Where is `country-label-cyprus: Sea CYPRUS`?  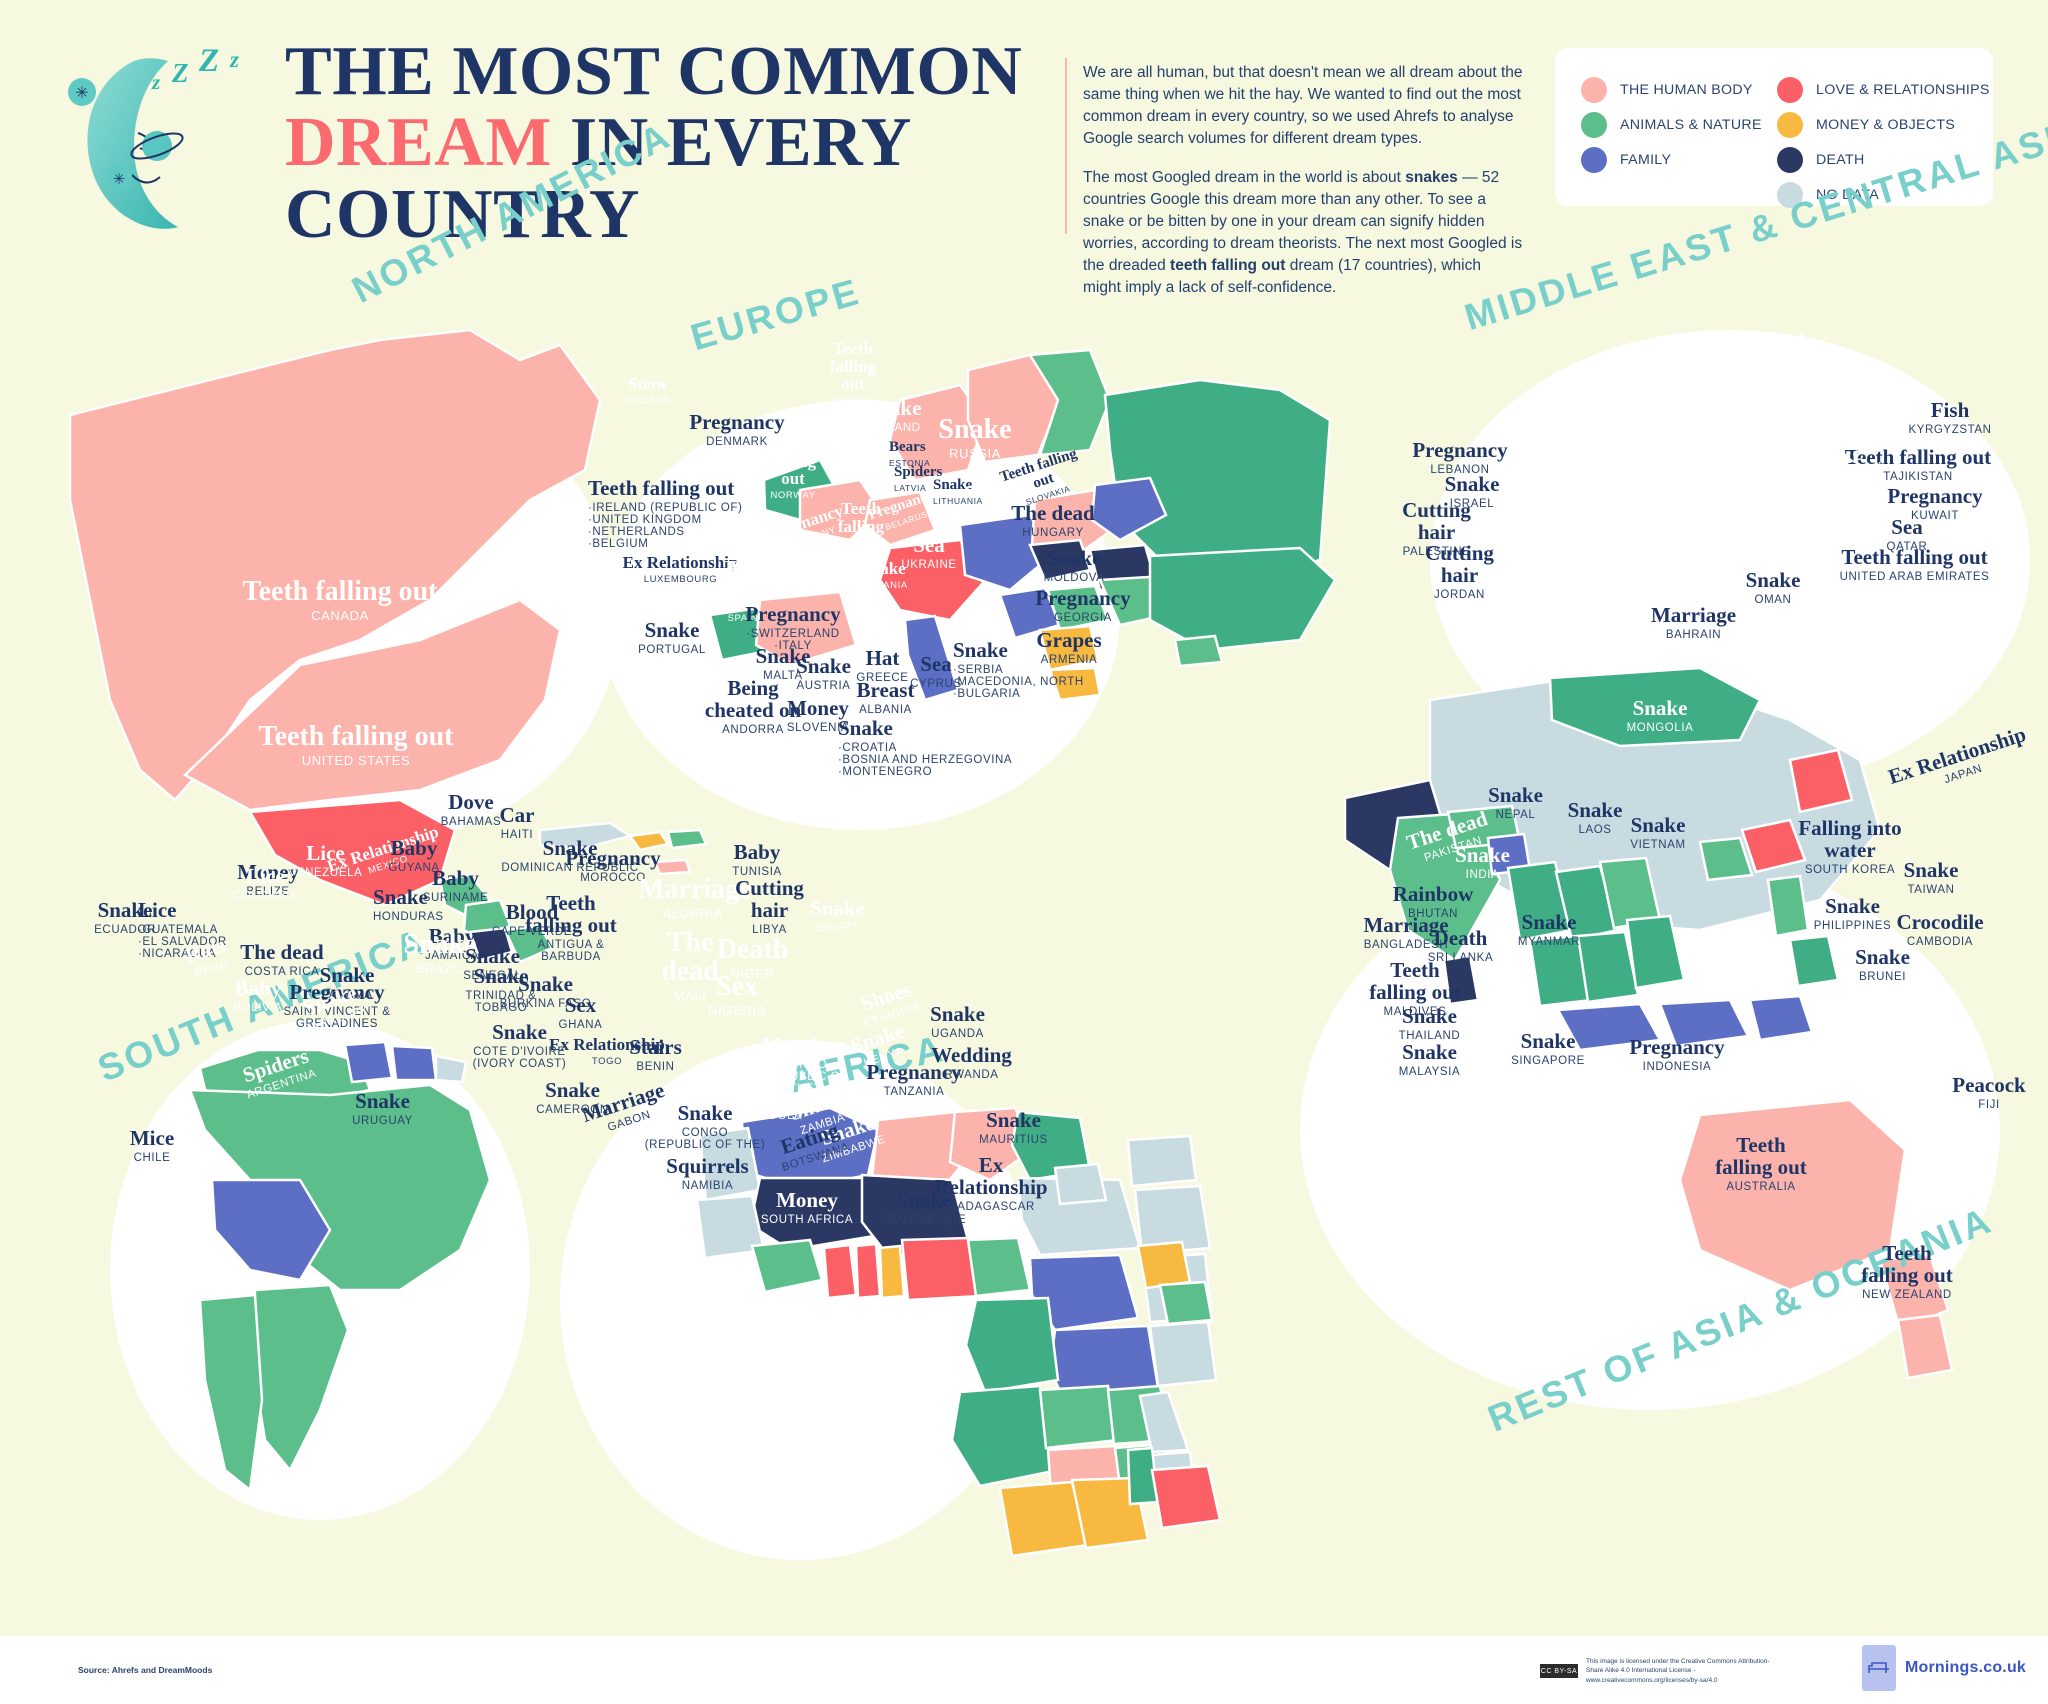 country-label-cyprus: Sea CYPRUS is located at coordinates (936, 671).